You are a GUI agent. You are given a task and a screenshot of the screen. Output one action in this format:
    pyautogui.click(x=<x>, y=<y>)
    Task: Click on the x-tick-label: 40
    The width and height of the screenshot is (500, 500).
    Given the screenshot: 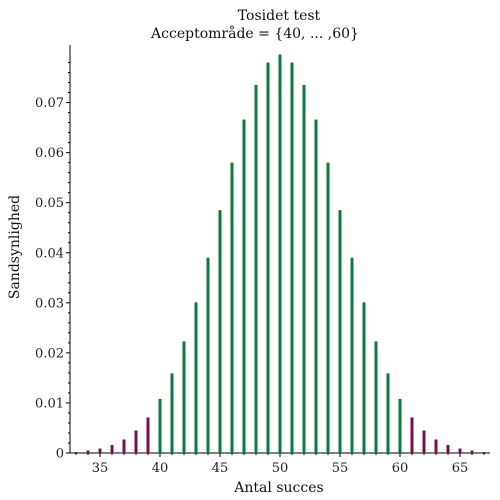 What is the action you would take?
    pyautogui.click(x=160, y=468)
    